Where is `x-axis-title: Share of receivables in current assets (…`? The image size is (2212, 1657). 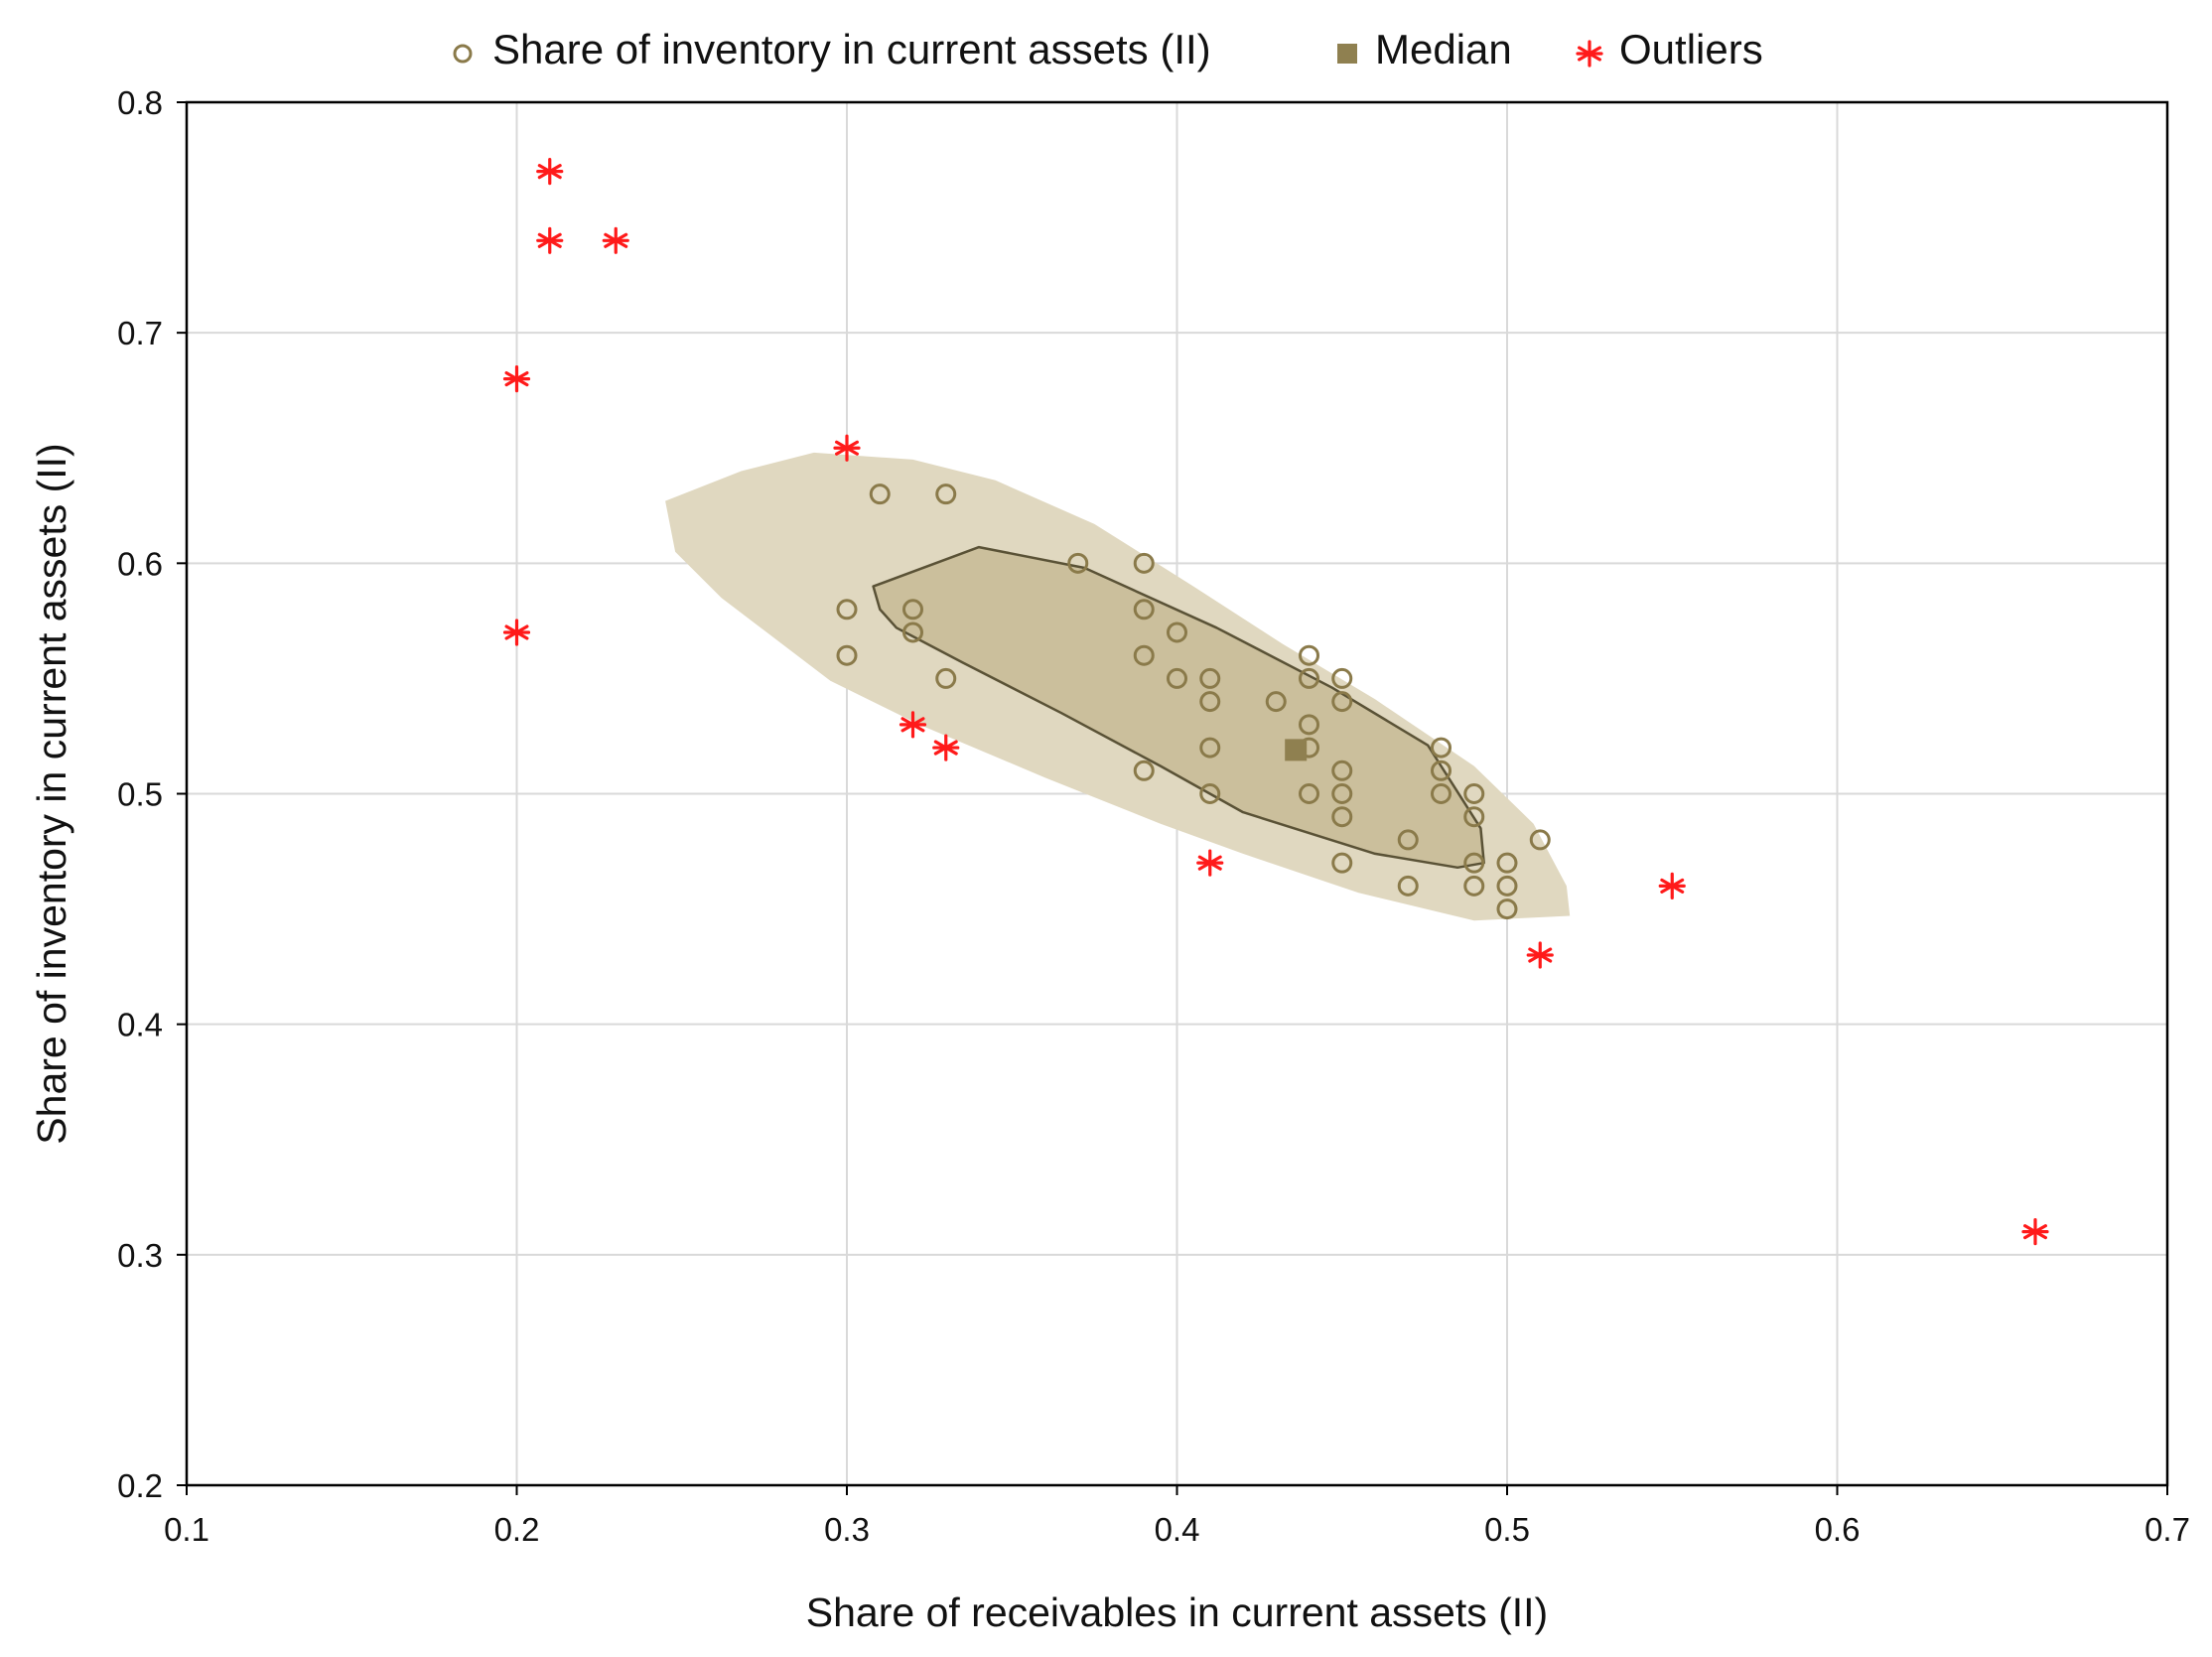
x-axis-title: Share of receivables in current assets (… is located at coordinates (1177, 1612).